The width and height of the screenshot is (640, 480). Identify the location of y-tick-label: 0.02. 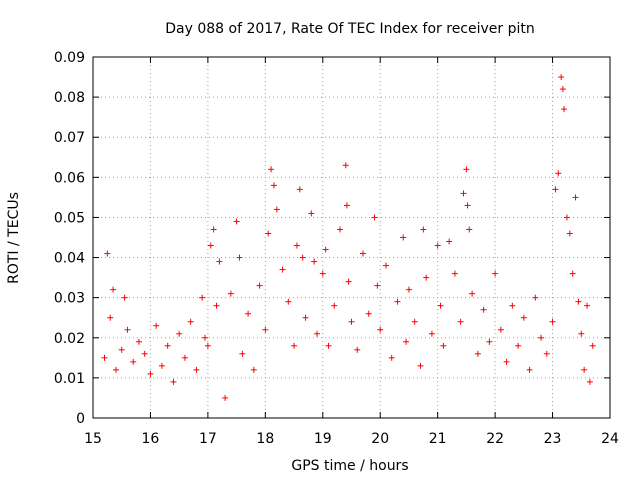
(69, 339).